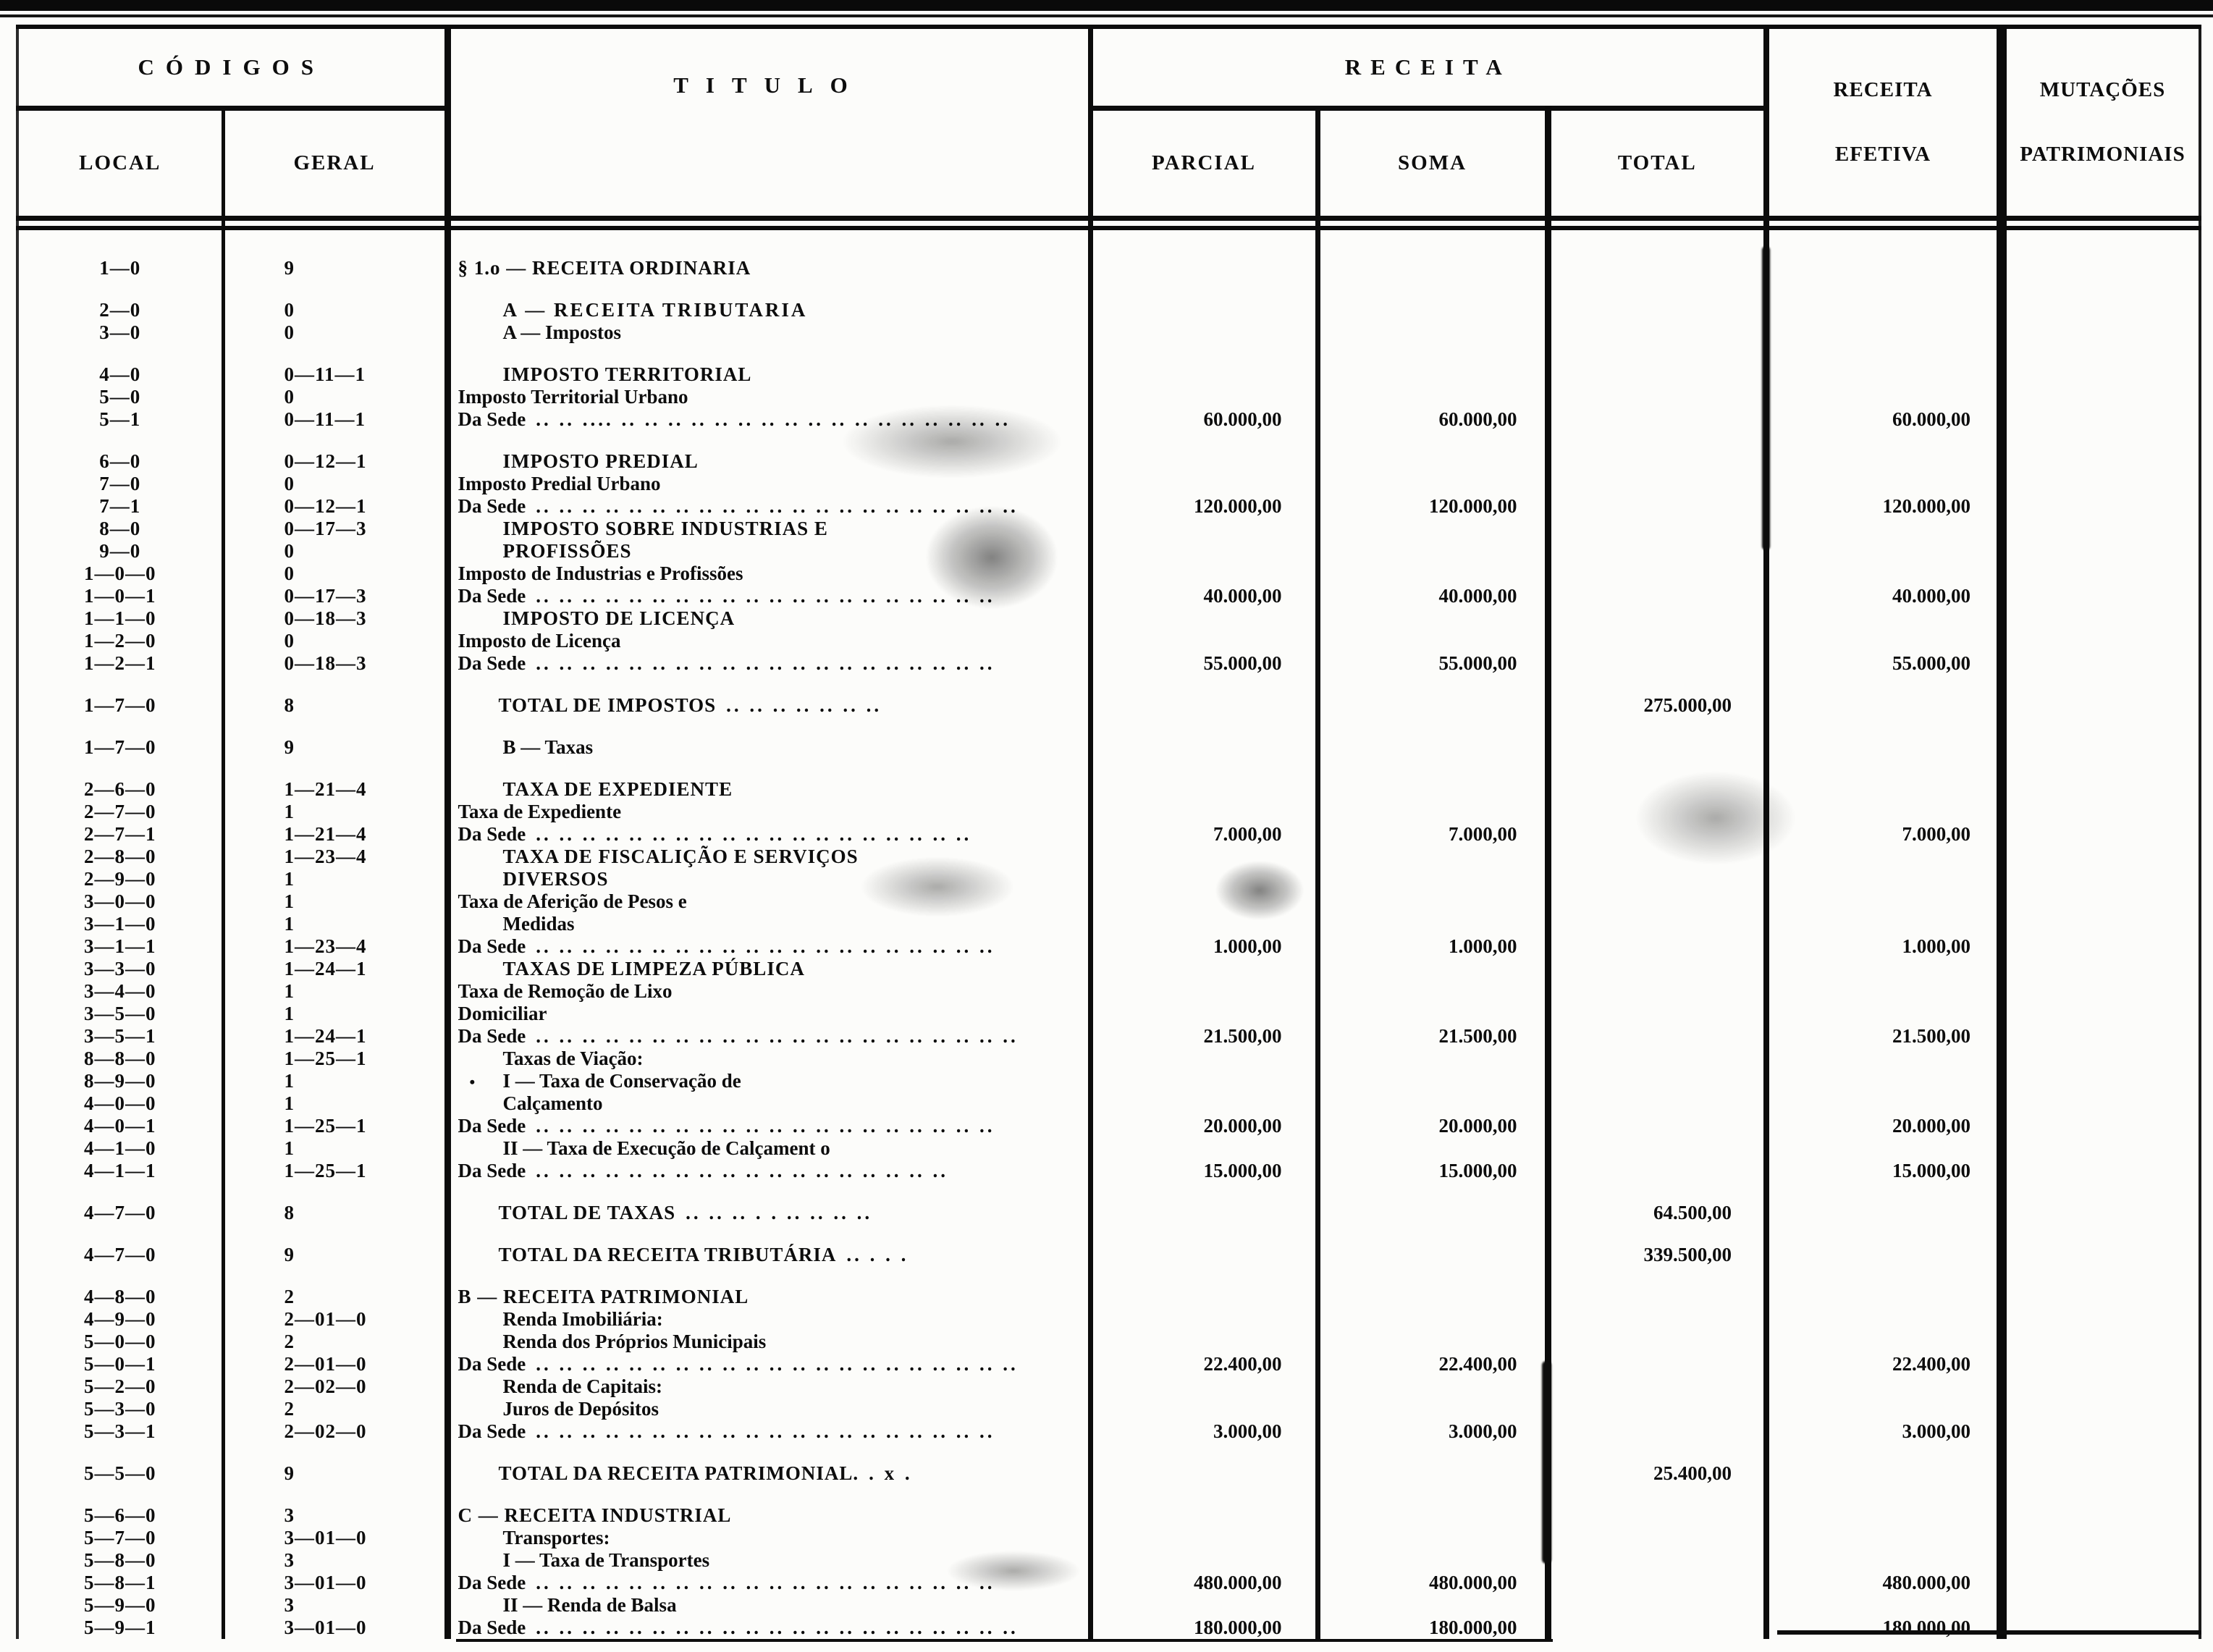 The width and height of the screenshot is (2213, 1652). Describe the element at coordinates (121, 1432) in the screenshot. I see `cell-local-code: 5—3—1` at that location.